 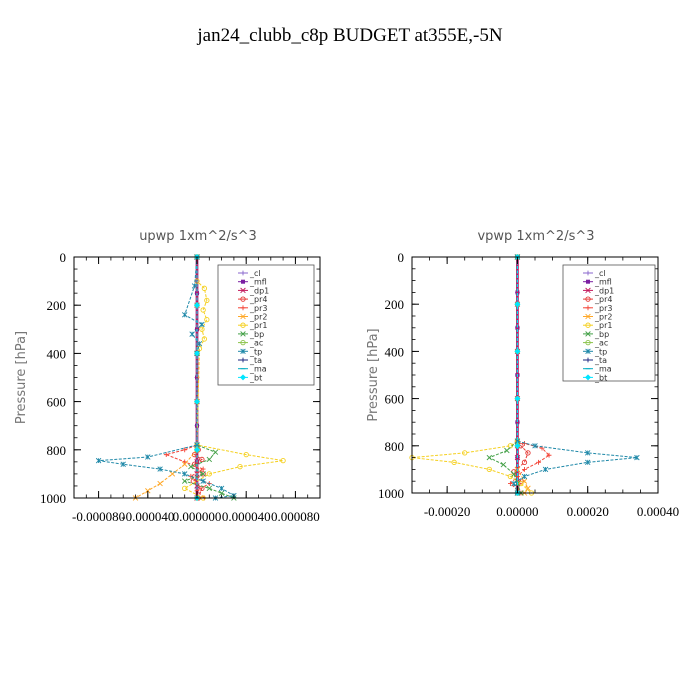 What do you see at coordinates (447, 511) in the screenshot?
I see `x-tick-label: -0.00020` at bounding box center [447, 511].